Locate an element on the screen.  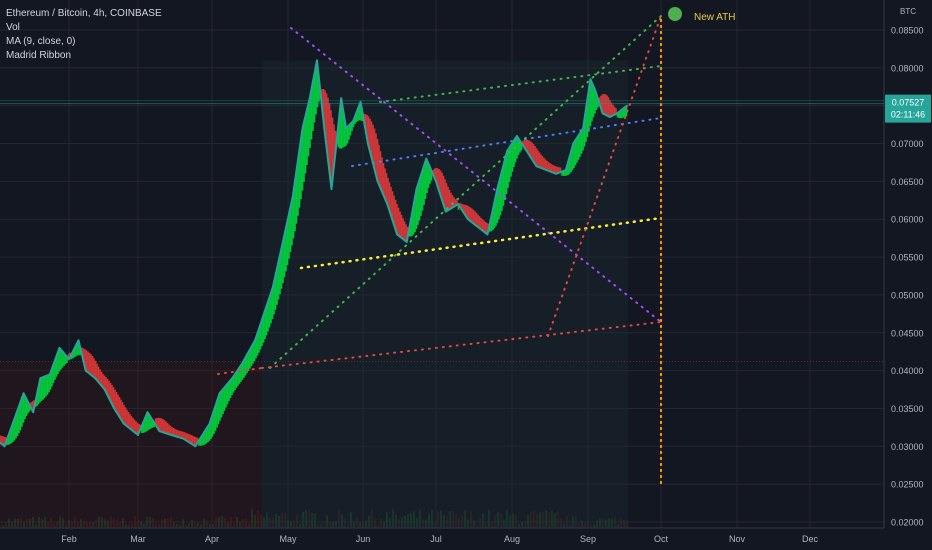
volume-bars is located at coordinates (315, 518).